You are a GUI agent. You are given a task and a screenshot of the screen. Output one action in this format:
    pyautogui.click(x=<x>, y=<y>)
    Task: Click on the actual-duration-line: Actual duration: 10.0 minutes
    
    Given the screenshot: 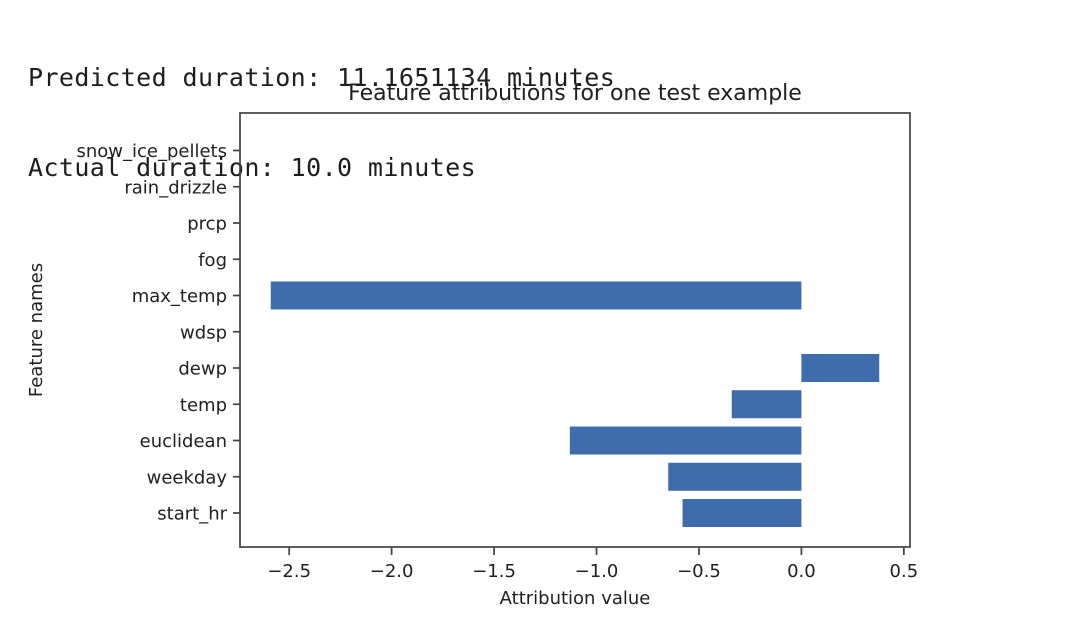 What is the action you would take?
    pyautogui.click(x=252, y=167)
    